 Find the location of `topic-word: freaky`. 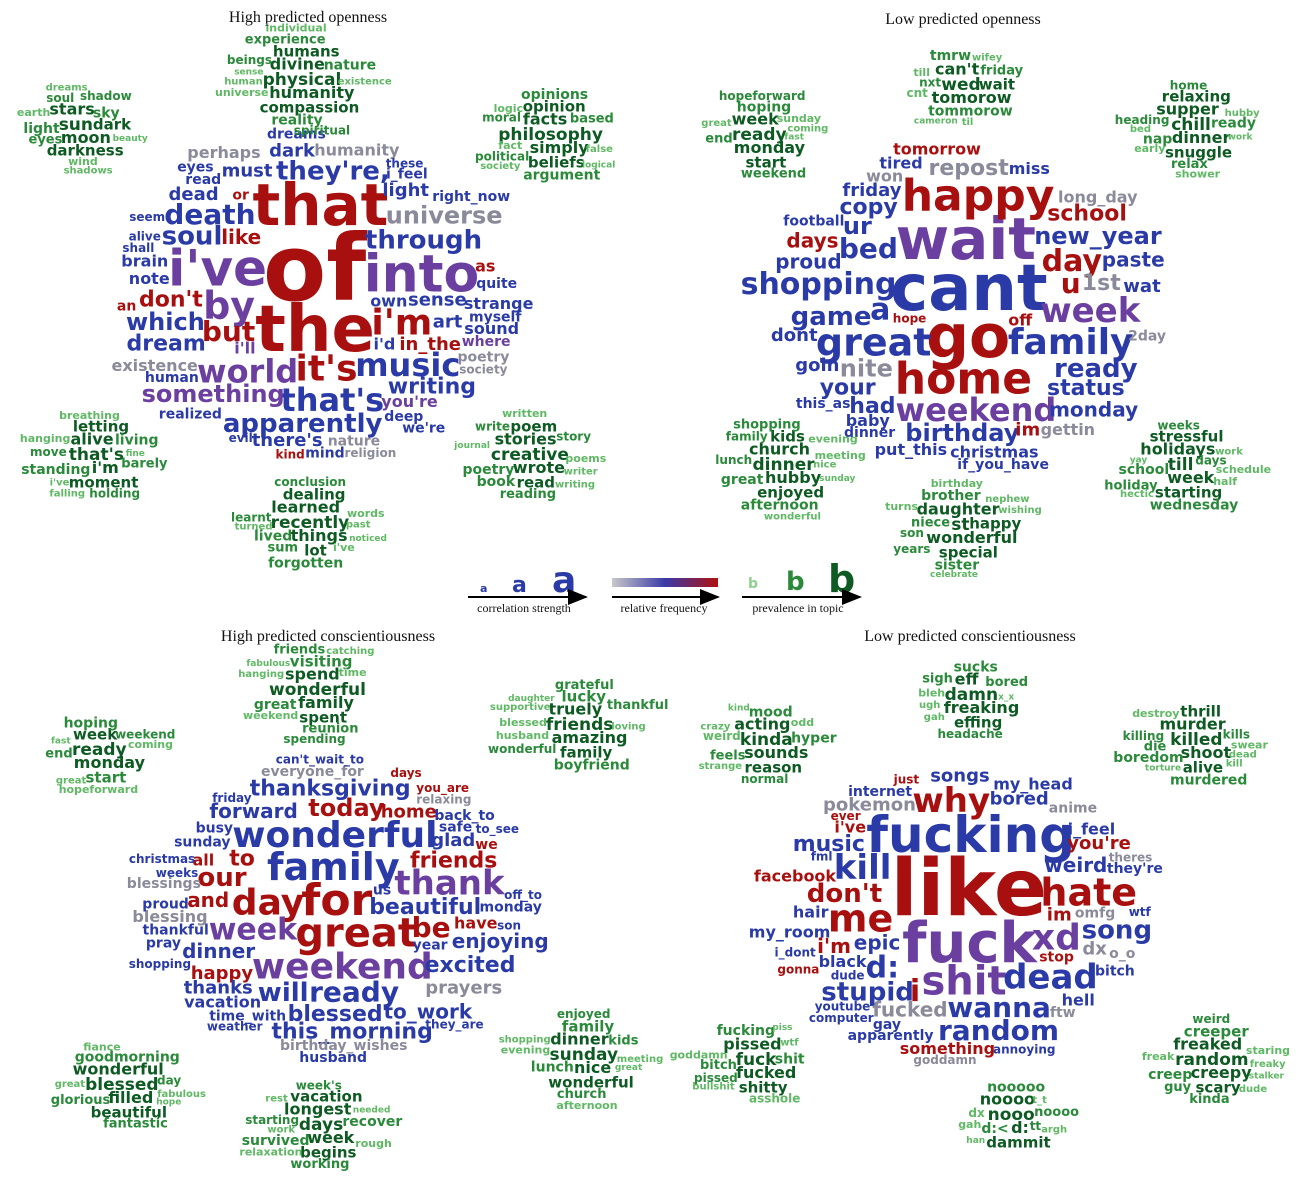

topic-word: freaky is located at coordinates (1268, 1064).